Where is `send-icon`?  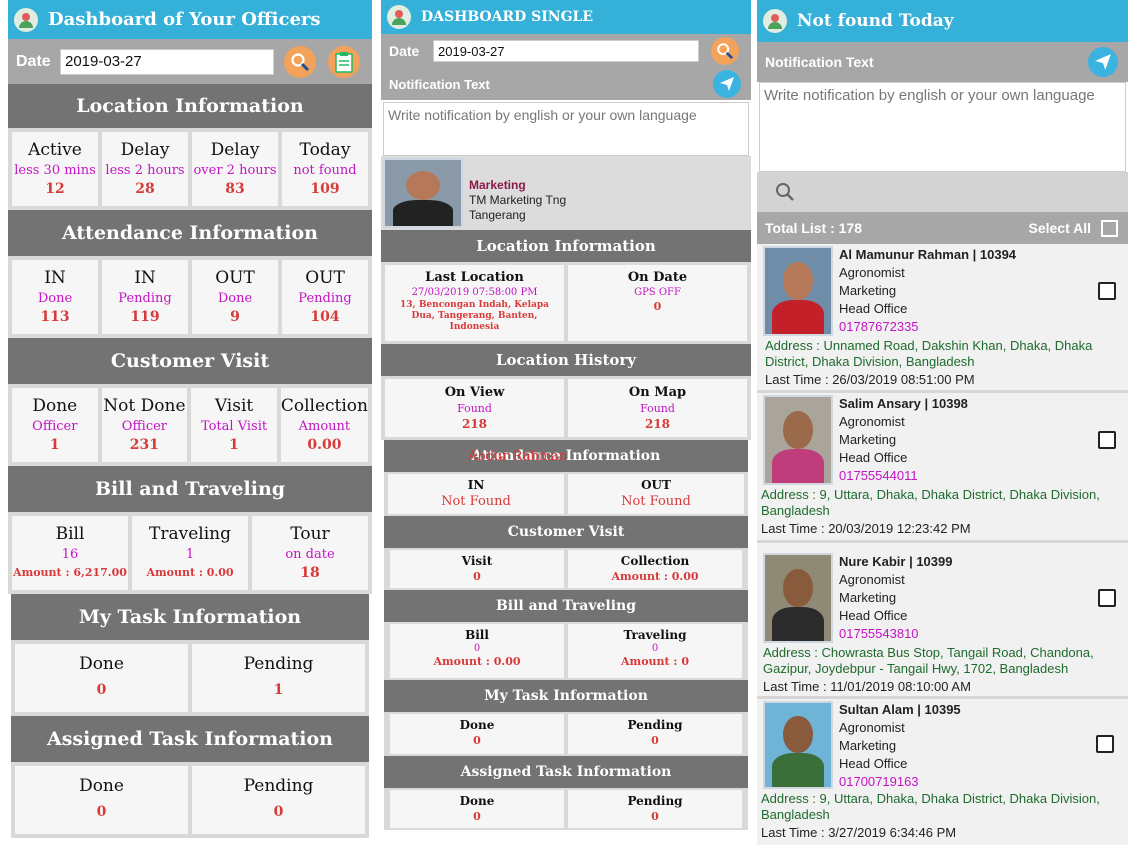 send-icon is located at coordinates (727, 84).